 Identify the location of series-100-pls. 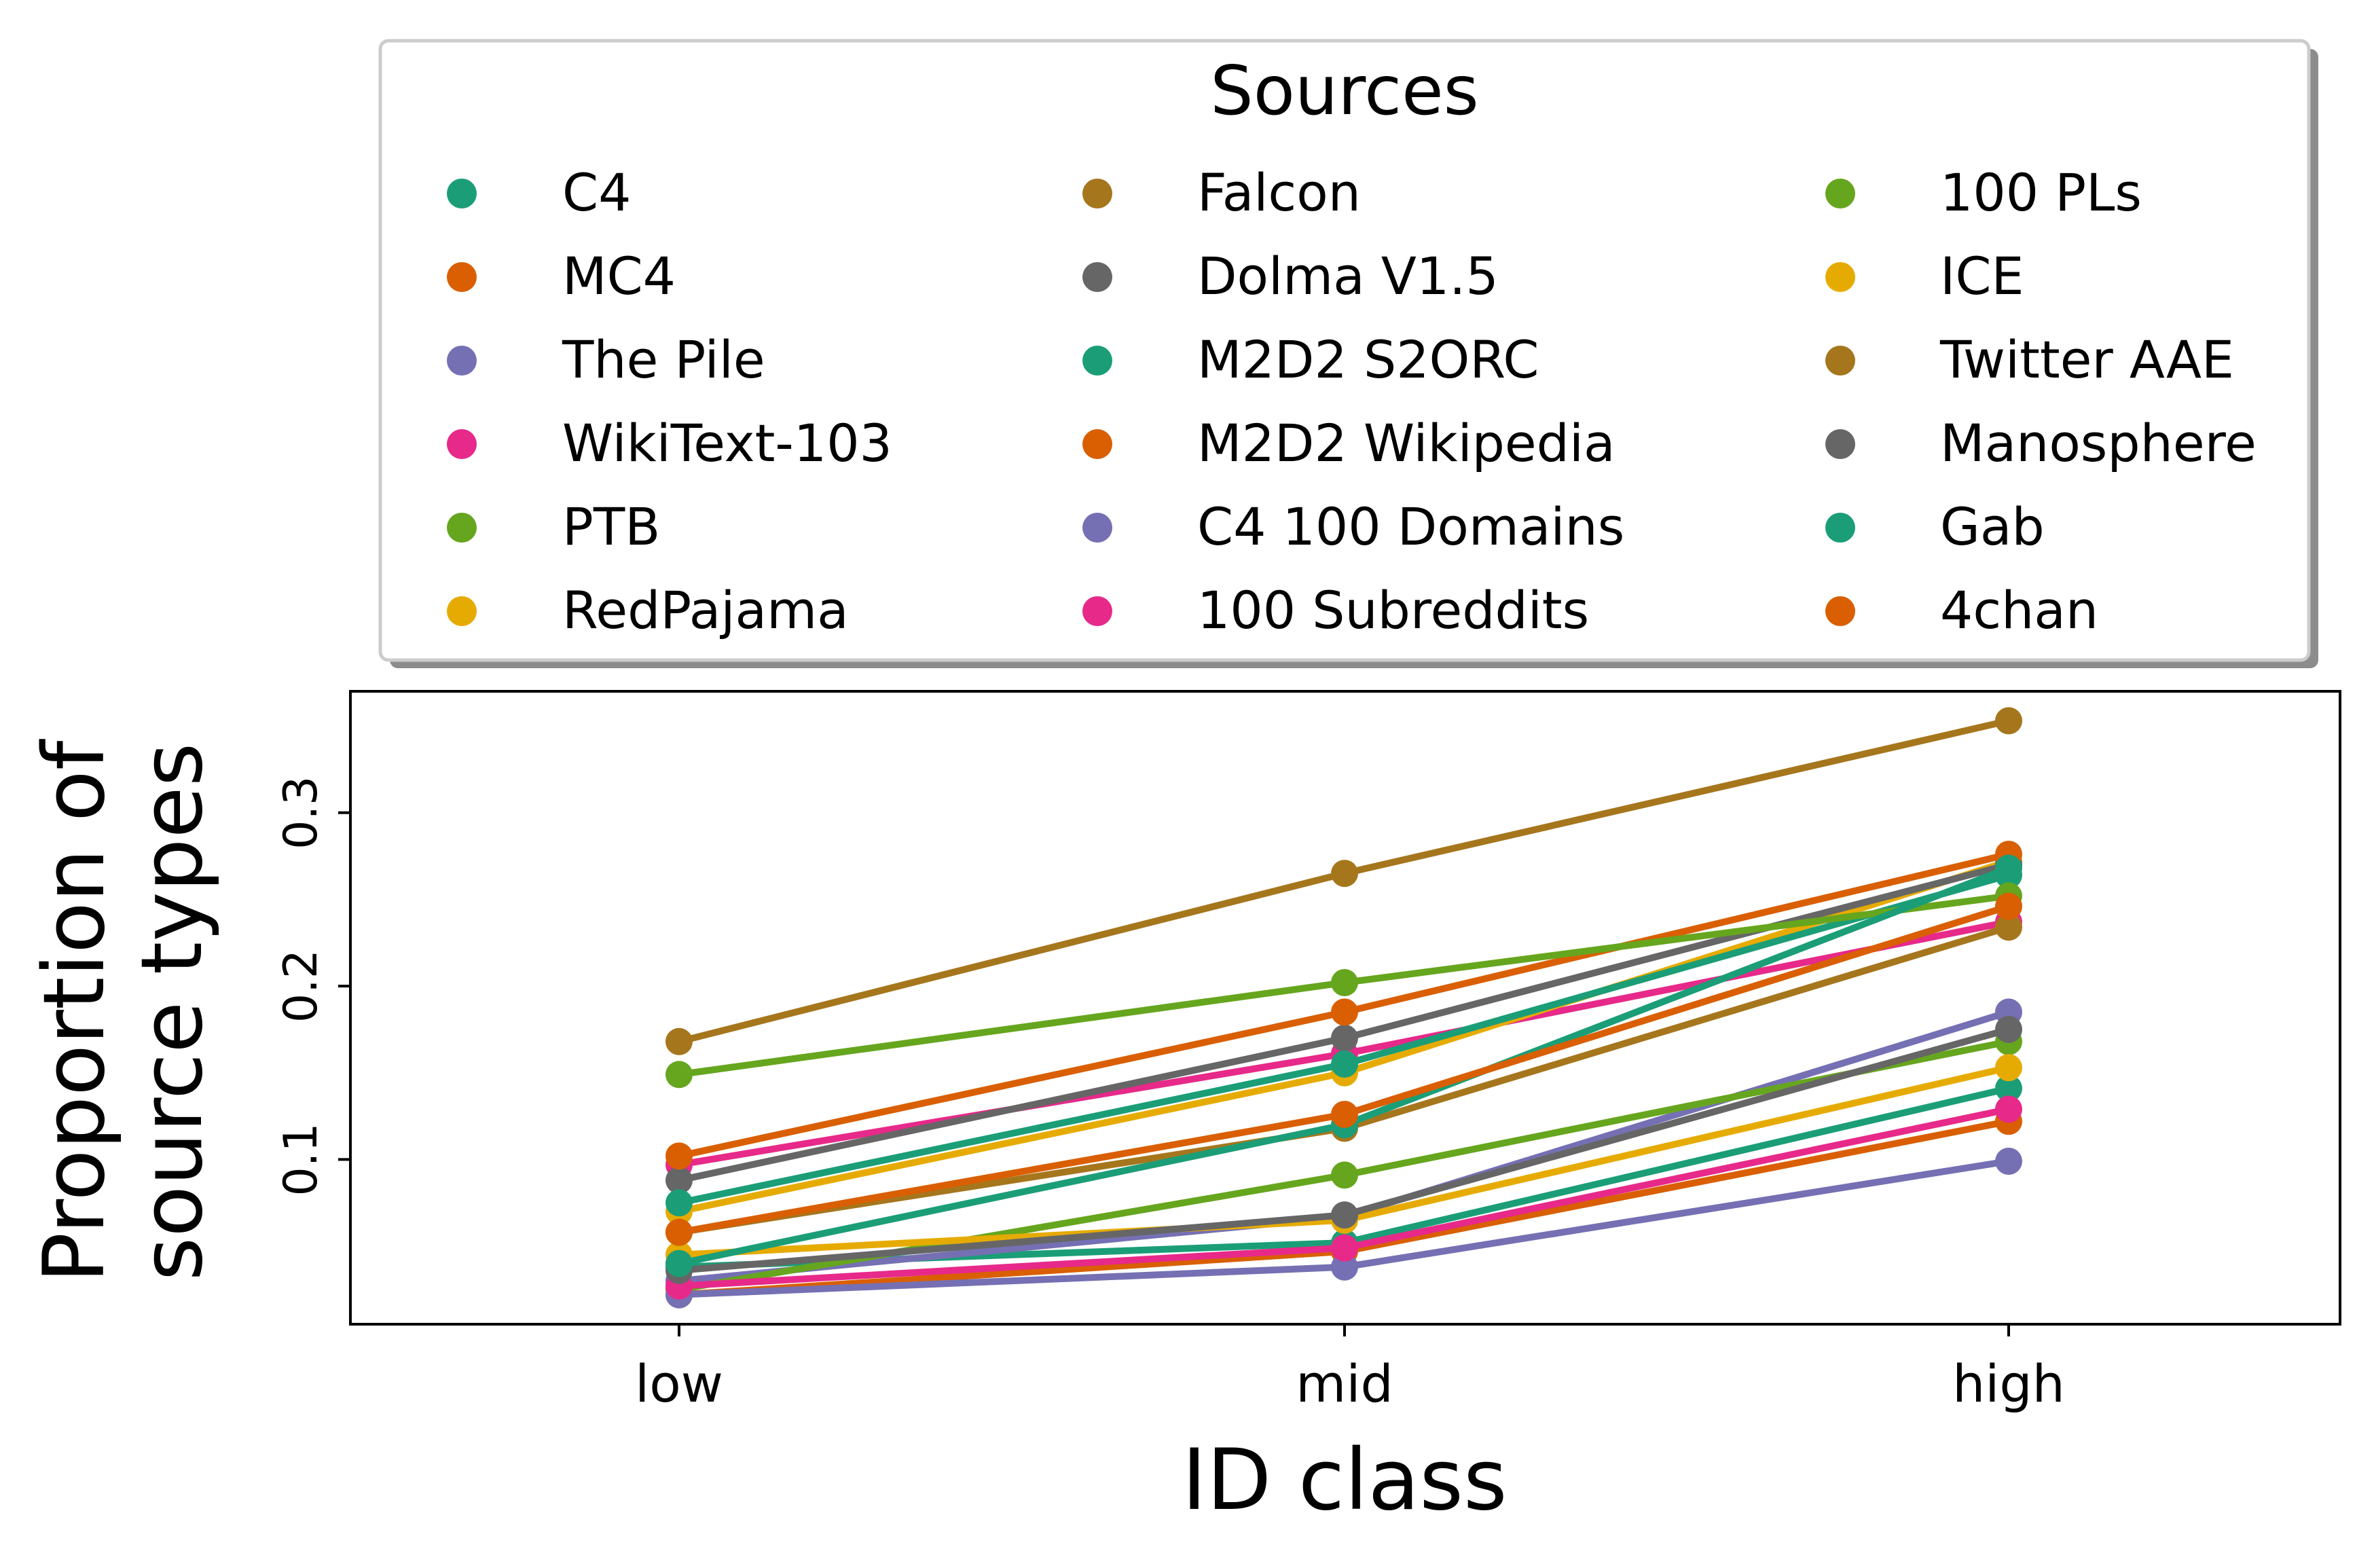
(1343, 986).